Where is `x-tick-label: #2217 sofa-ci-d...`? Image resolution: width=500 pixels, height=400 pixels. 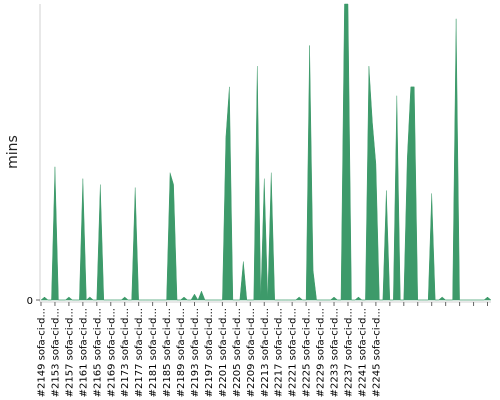
x-tick-label: #2217 sofa-ci-d... is located at coordinates (279, 352).